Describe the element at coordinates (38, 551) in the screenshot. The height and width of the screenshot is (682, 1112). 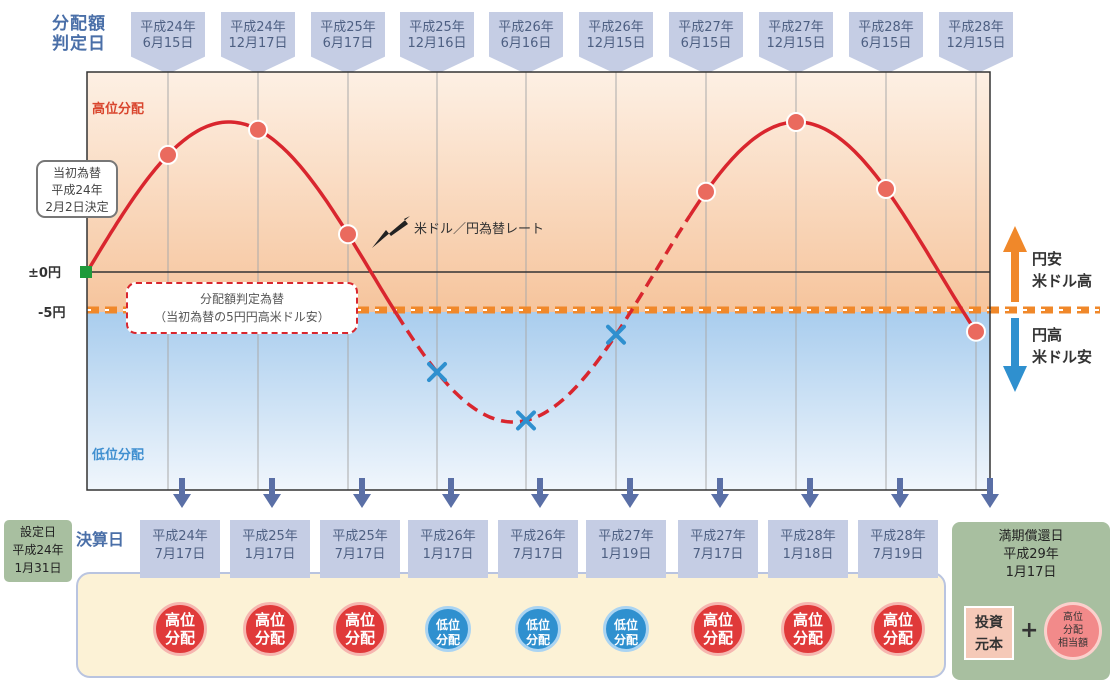
I see `set-date-box: 設定日 平成24年 1月31日` at that location.